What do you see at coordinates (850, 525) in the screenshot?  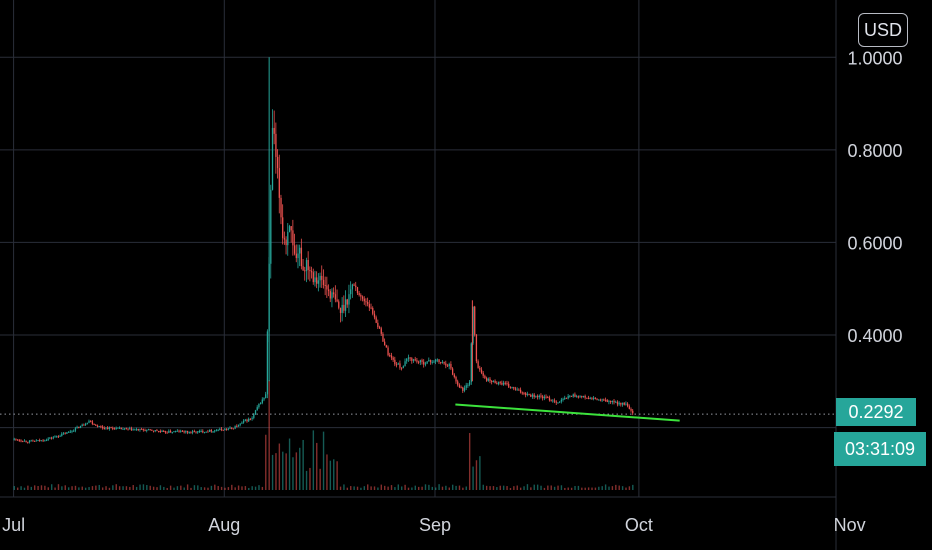 I see `x-tick-label: Nov` at bounding box center [850, 525].